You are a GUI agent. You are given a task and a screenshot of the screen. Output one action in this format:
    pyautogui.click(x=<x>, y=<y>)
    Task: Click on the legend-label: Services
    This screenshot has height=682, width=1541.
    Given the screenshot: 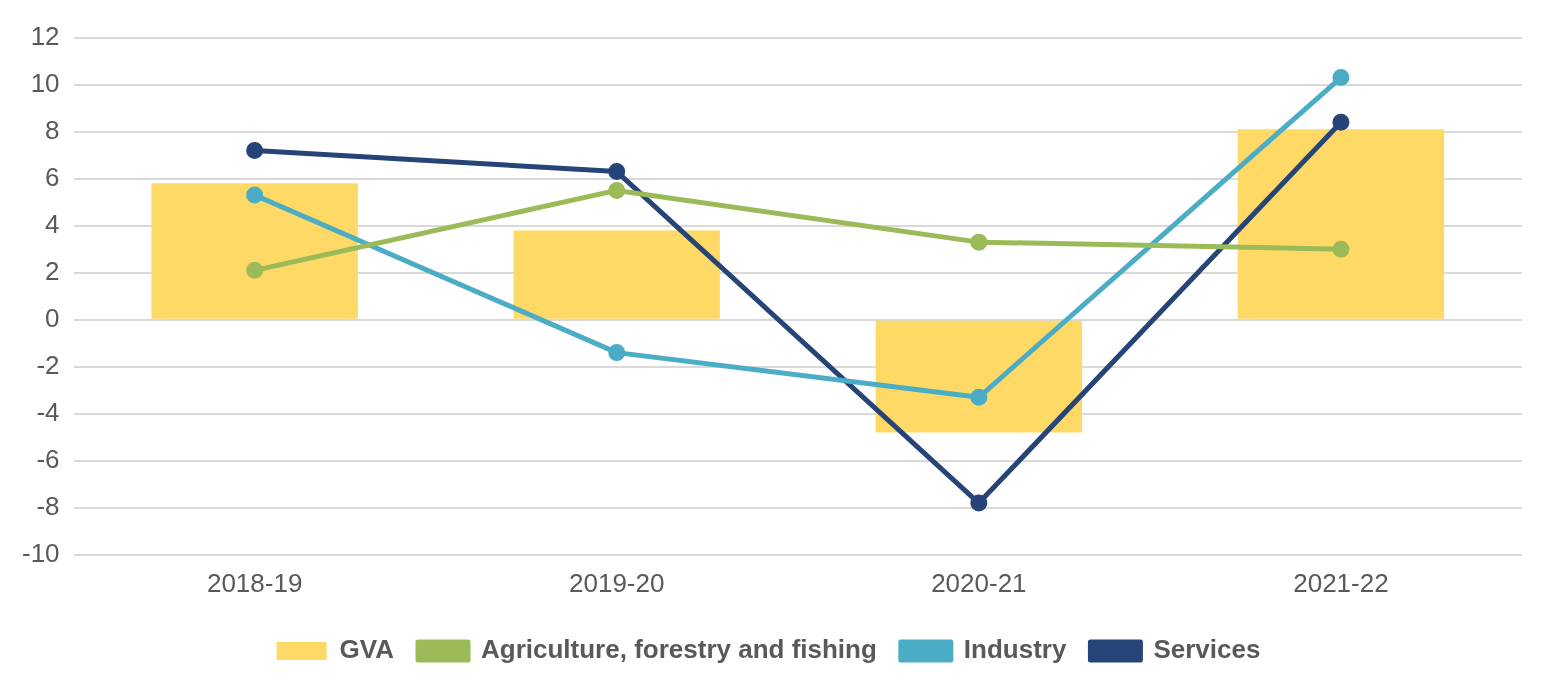 What is the action you would take?
    pyautogui.click(x=1207, y=649)
    